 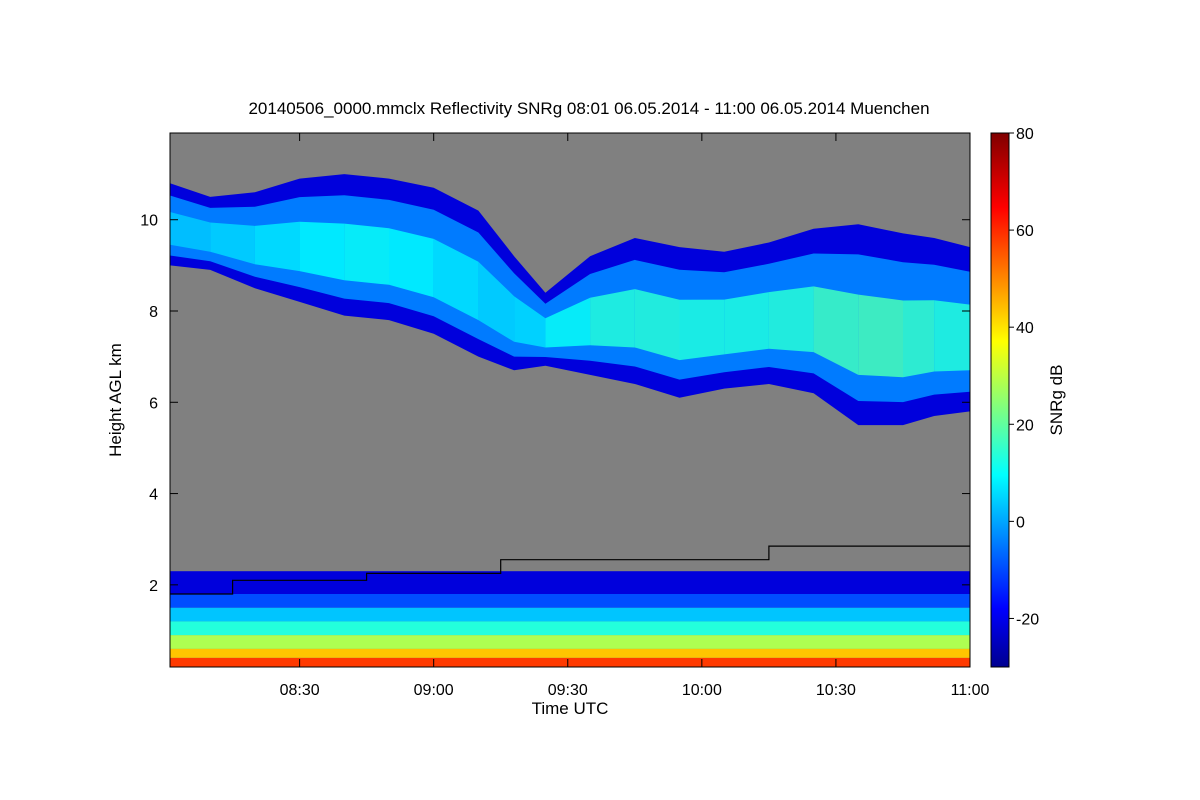 What do you see at coordinates (1025, 134) in the screenshot?
I see `colorbar-tick-label: 80` at bounding box center [1025, 134].